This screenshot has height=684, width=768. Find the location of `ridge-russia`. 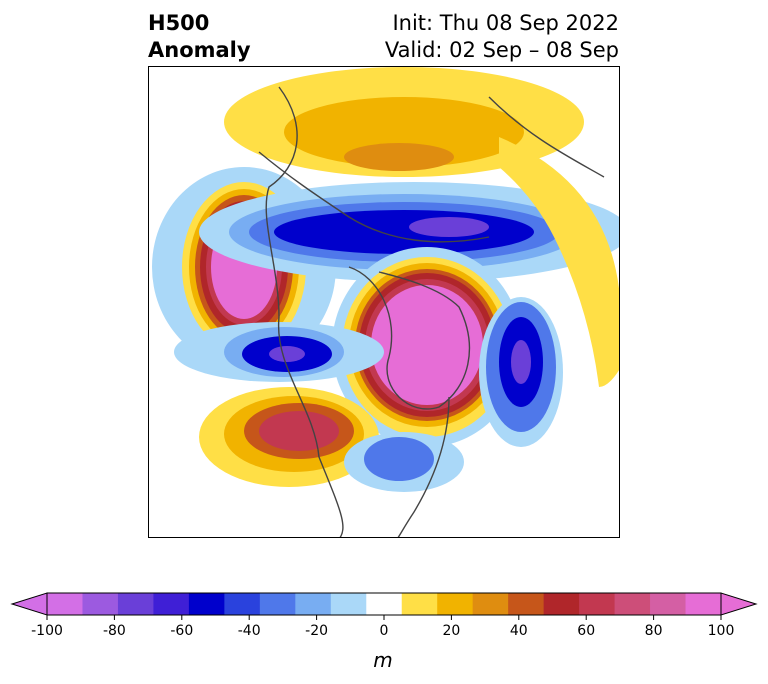

ridge-russia is located at coordinates (404, 122).